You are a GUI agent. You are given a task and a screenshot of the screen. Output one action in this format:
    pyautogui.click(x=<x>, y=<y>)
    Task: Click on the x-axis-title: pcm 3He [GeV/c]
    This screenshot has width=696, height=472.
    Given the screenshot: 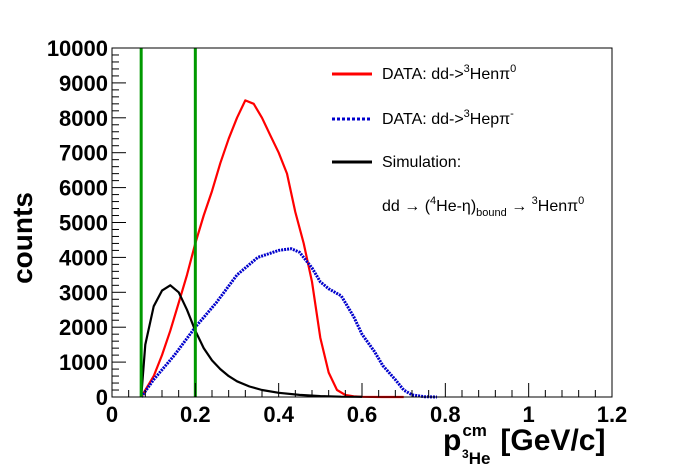 What is the action you would take?
    pyautogui.click(x=524, y=444)
    